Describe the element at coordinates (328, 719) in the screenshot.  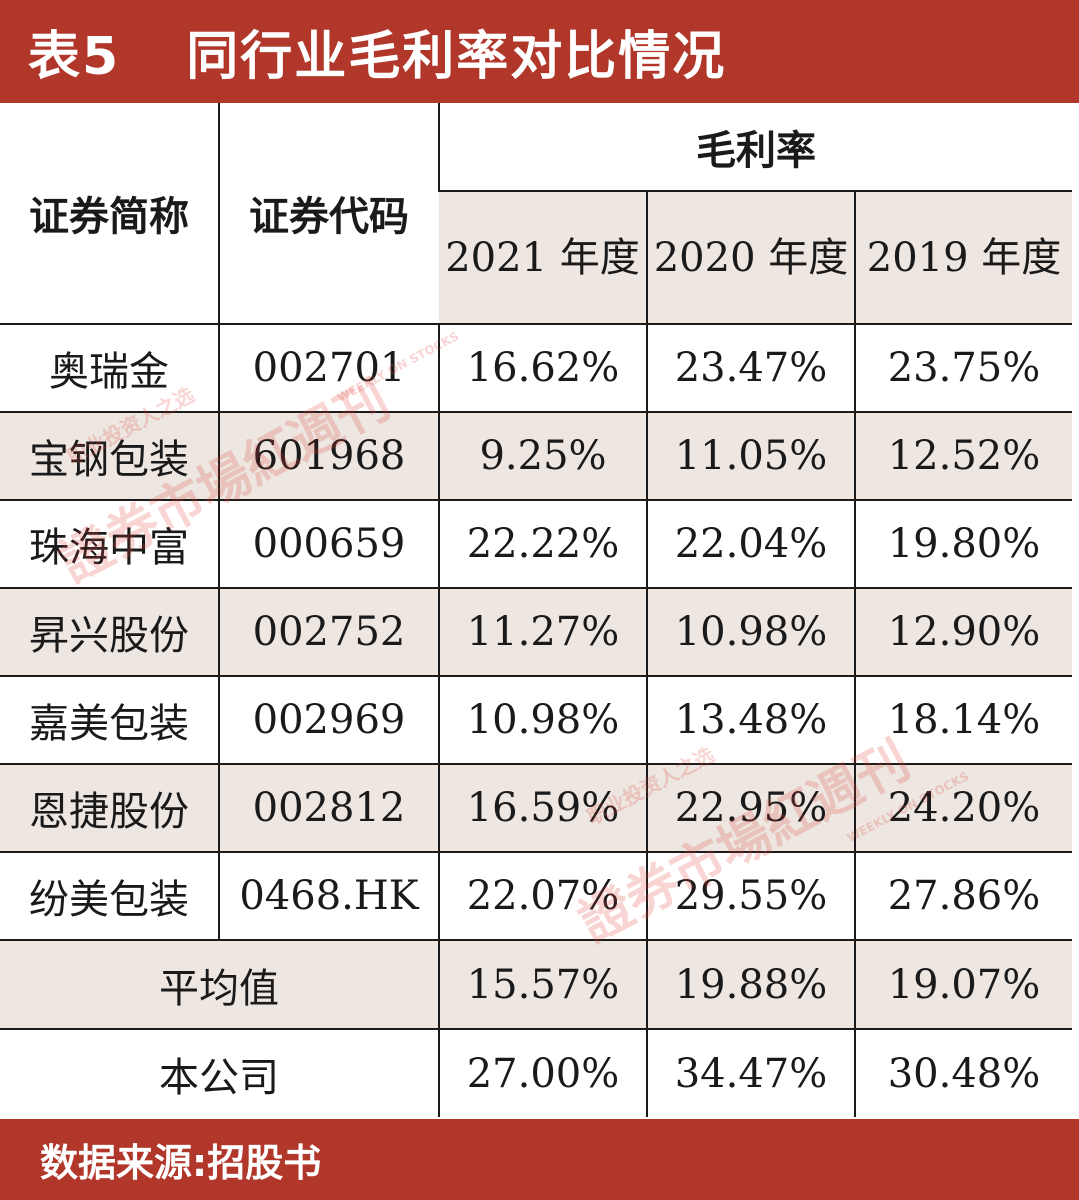
I see `row-code: 002969` at that location.